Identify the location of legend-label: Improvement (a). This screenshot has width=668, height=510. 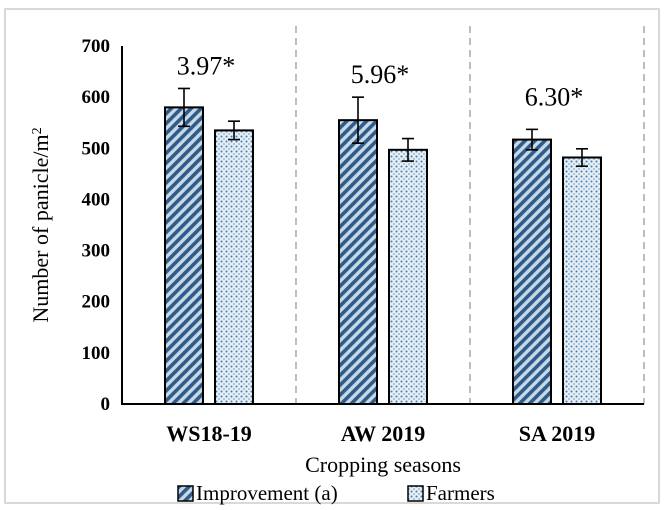
(267, 493).